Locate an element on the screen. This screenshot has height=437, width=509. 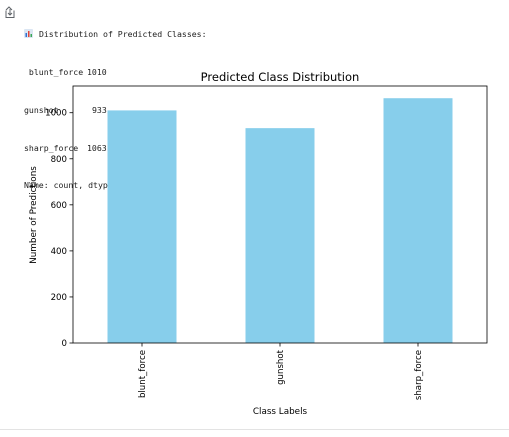
output-row: blunt_force 1010 is located at coordinates (115, 72).